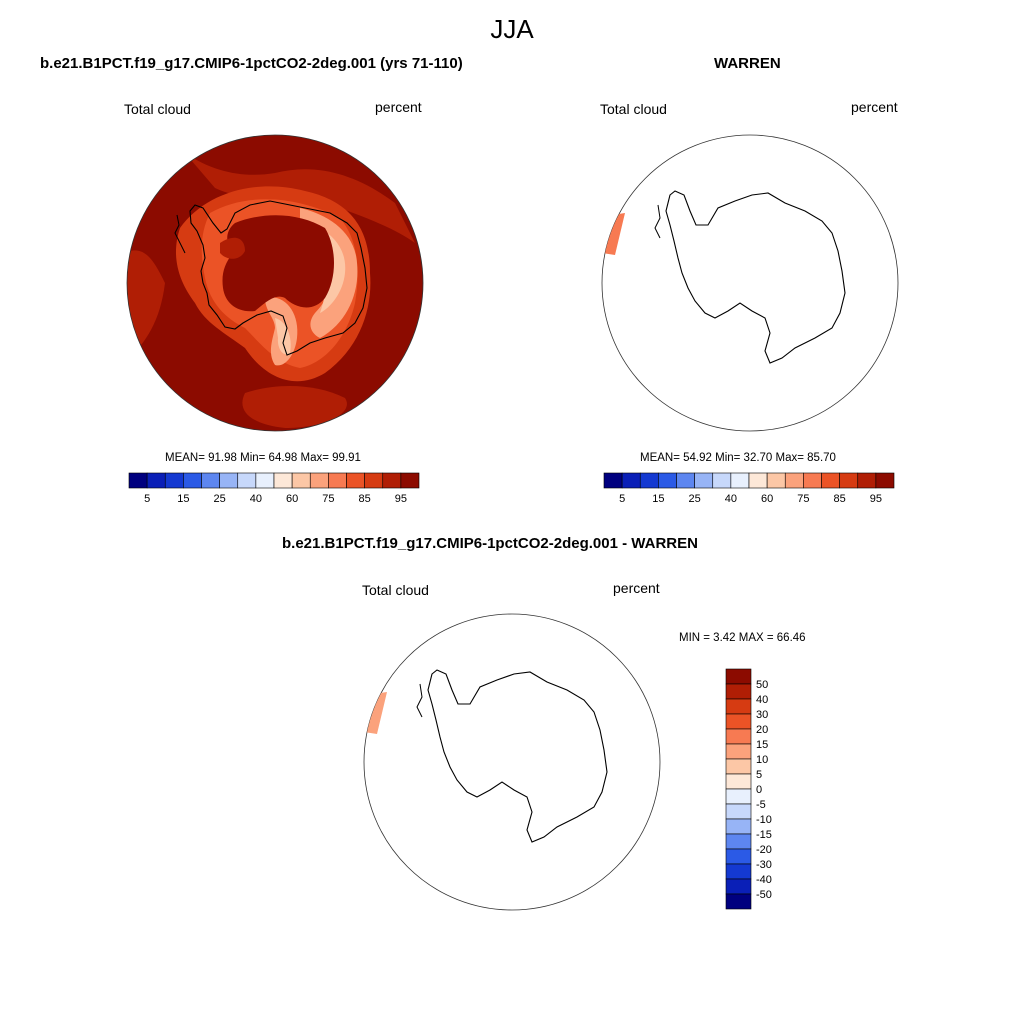 This screenshot has height=1024, width=1024. I want to click on model-colorbar-tick-label: 15, so click(183, 499).